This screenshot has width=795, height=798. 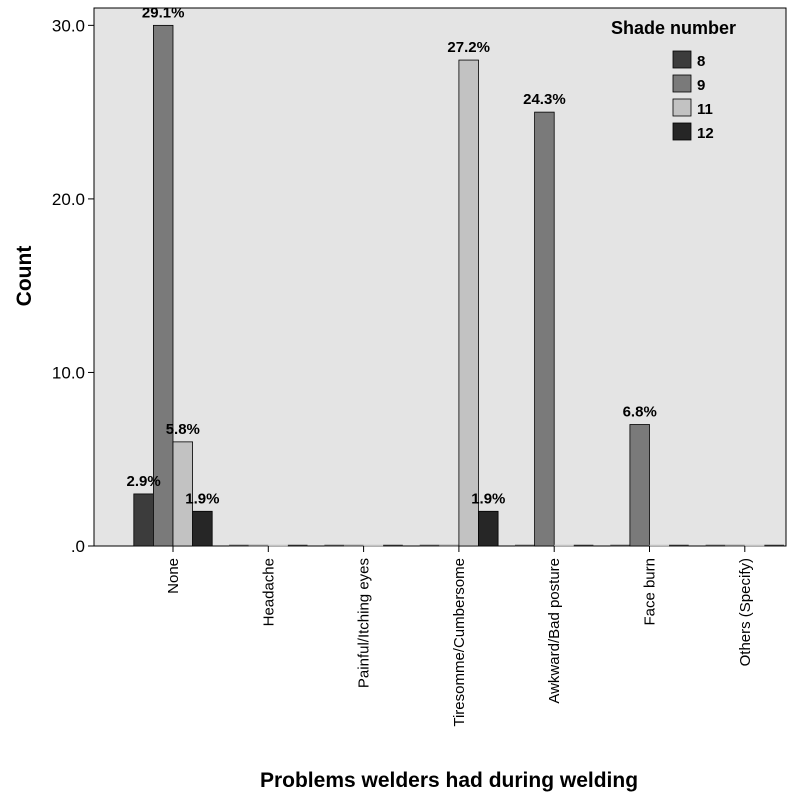 I want to click on legend-label-9: 9, so click(x=701, y=85).